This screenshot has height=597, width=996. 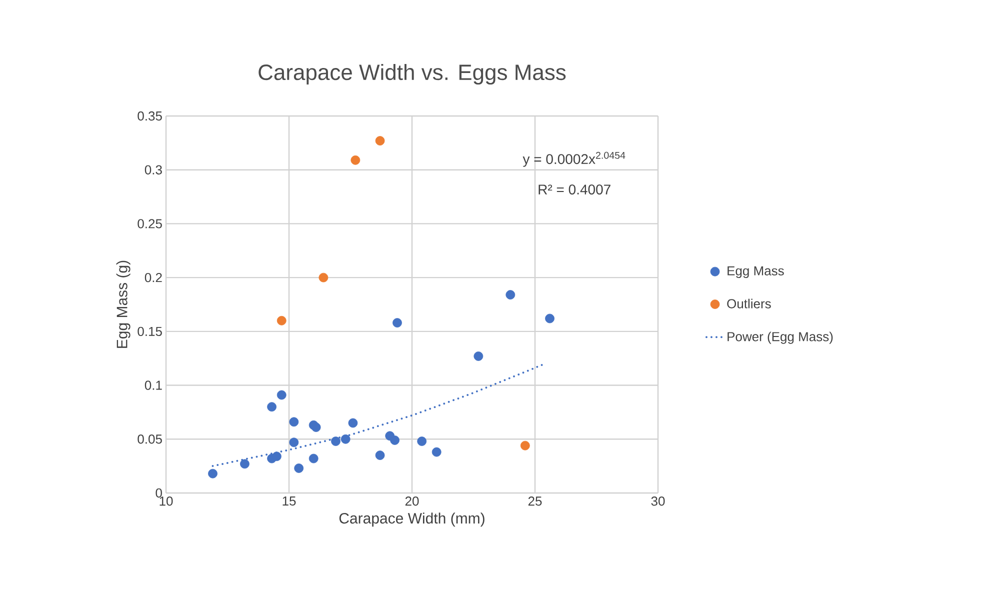 I want to click on y-tick-label: 0, so click(x=159, y=493).